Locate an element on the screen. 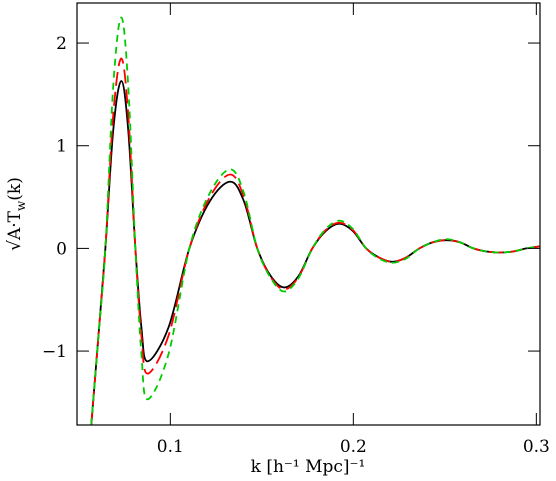  x-axis-label: k [h⁻¹ Mpc]⁻¹ is located at coordinates (308, 467).